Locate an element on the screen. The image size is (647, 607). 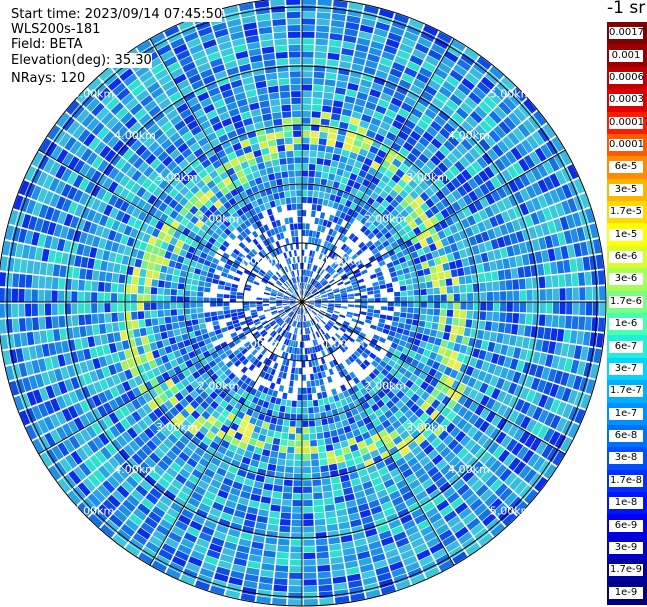
colorbar-cell: 0.0017 is located at coordinates (627, 33).